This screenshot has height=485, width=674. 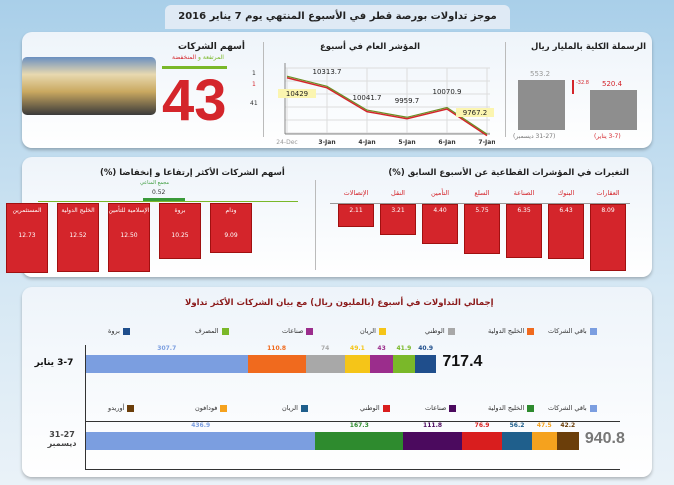 I want to click on companies-title: أسهم الشركات, so click(x=211, y=47).